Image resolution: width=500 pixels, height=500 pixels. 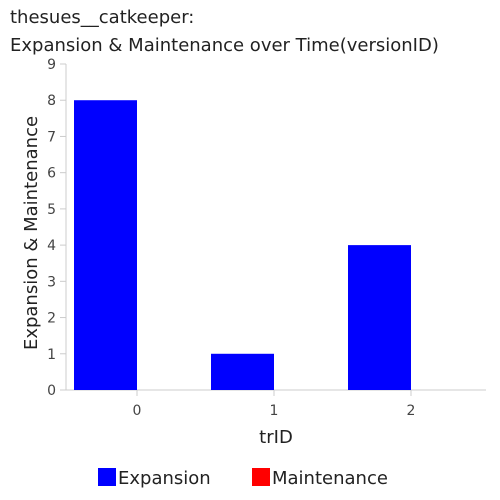 I want to click on y-axis-title: Expansion & Maintenance, so click(x=31, y=233).